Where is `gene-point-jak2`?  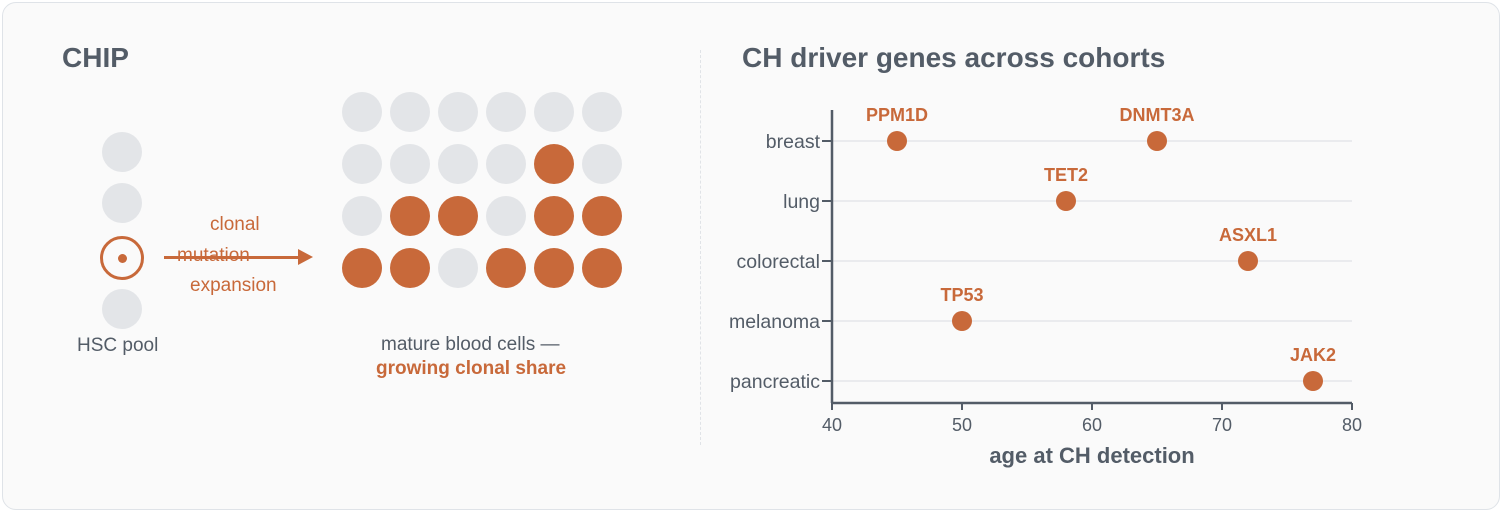 gene-point-jak2 is located at coordinates (1313, 381).